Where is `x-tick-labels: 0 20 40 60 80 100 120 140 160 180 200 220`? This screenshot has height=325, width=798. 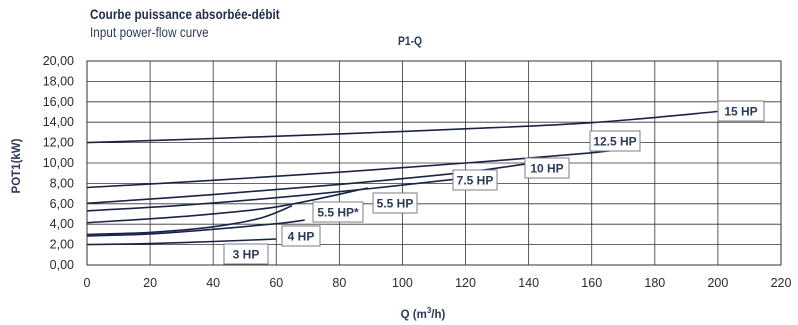 x-tick-labels: 0 20 40 60 80 100 120 140 160 180 200 220 is located at coordinates (438, 283).